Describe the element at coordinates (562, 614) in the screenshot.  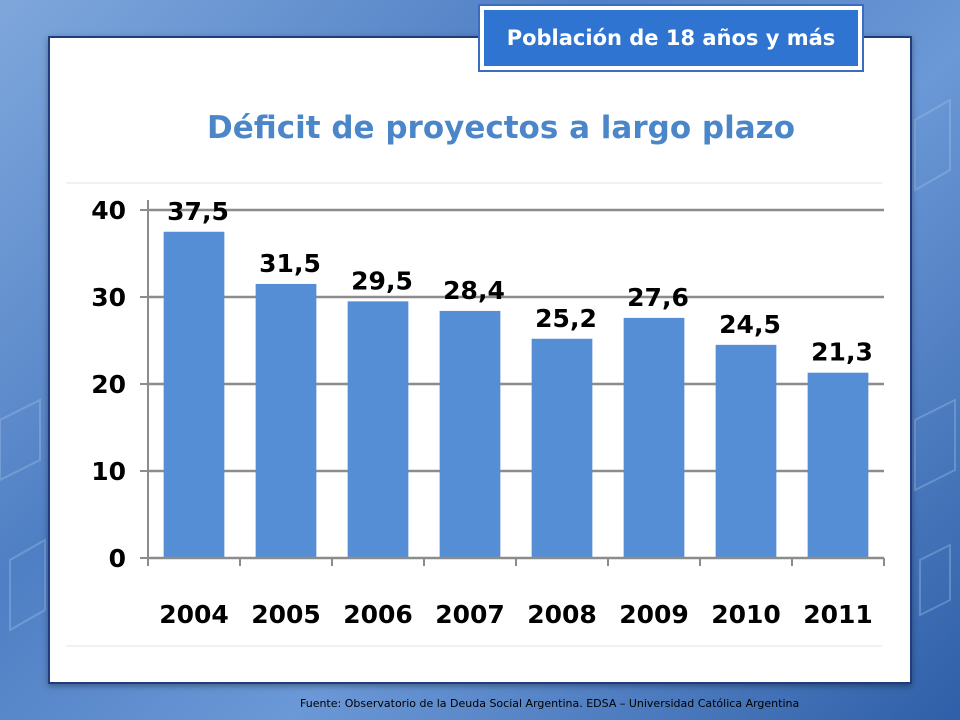
I see `x-tick-label-2008: 2008` at that location.